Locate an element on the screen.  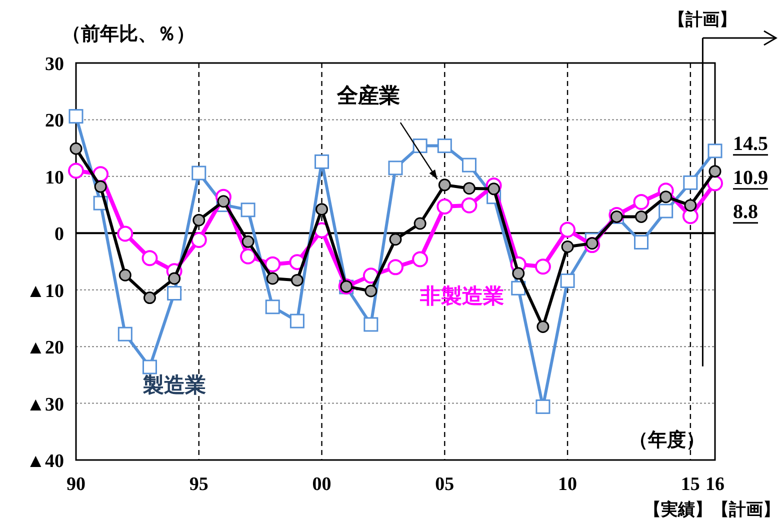
x-tick-label: 90 is located at coordinates (76, 484).